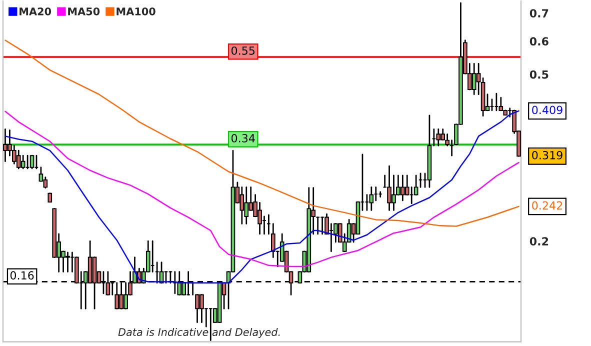 The image size is (591, 346). Describe the element at coordinates (136, 11) in the screenshot. I see `legend-label: MA100` at that location.